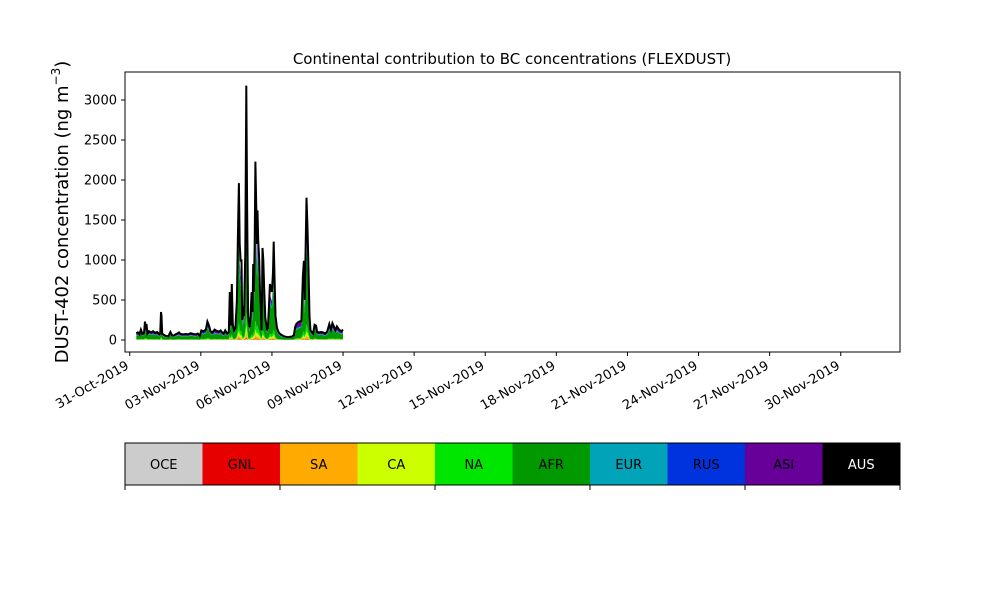 The image size is (1000, 604). I want to click on area-oce, so click(239, 339).